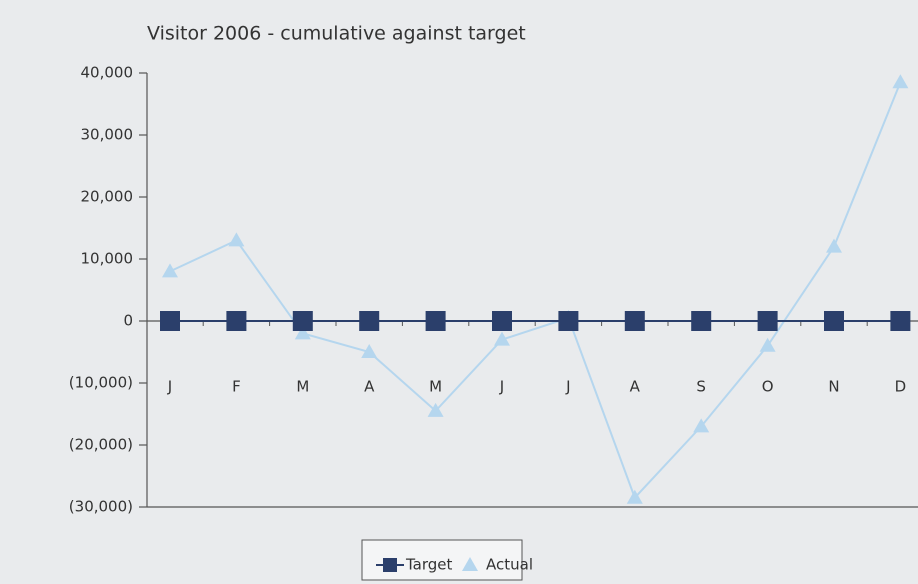 This screenshot has height=584, width=918. I want to click on y-tick-label: 10,000, so click(107, 259).